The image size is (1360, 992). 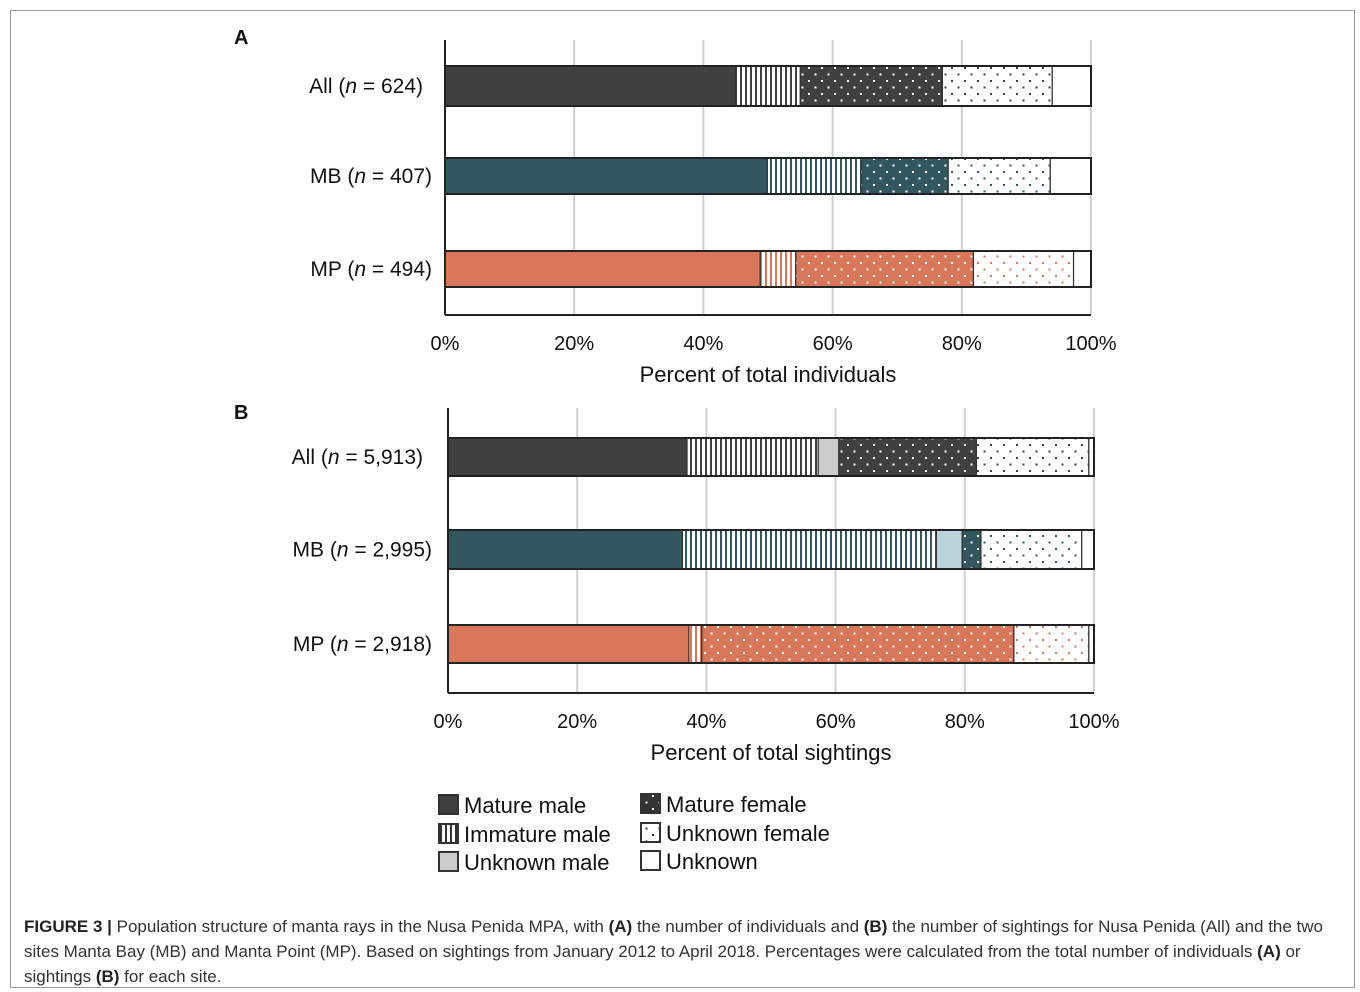 I want to click on panel-letter: A, so click(x=241, y=38).